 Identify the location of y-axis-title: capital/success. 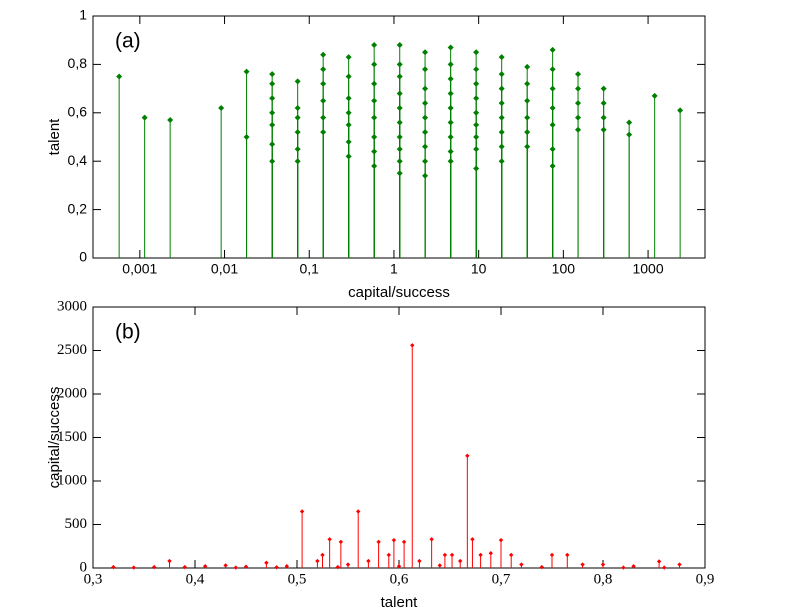
(54, 438).